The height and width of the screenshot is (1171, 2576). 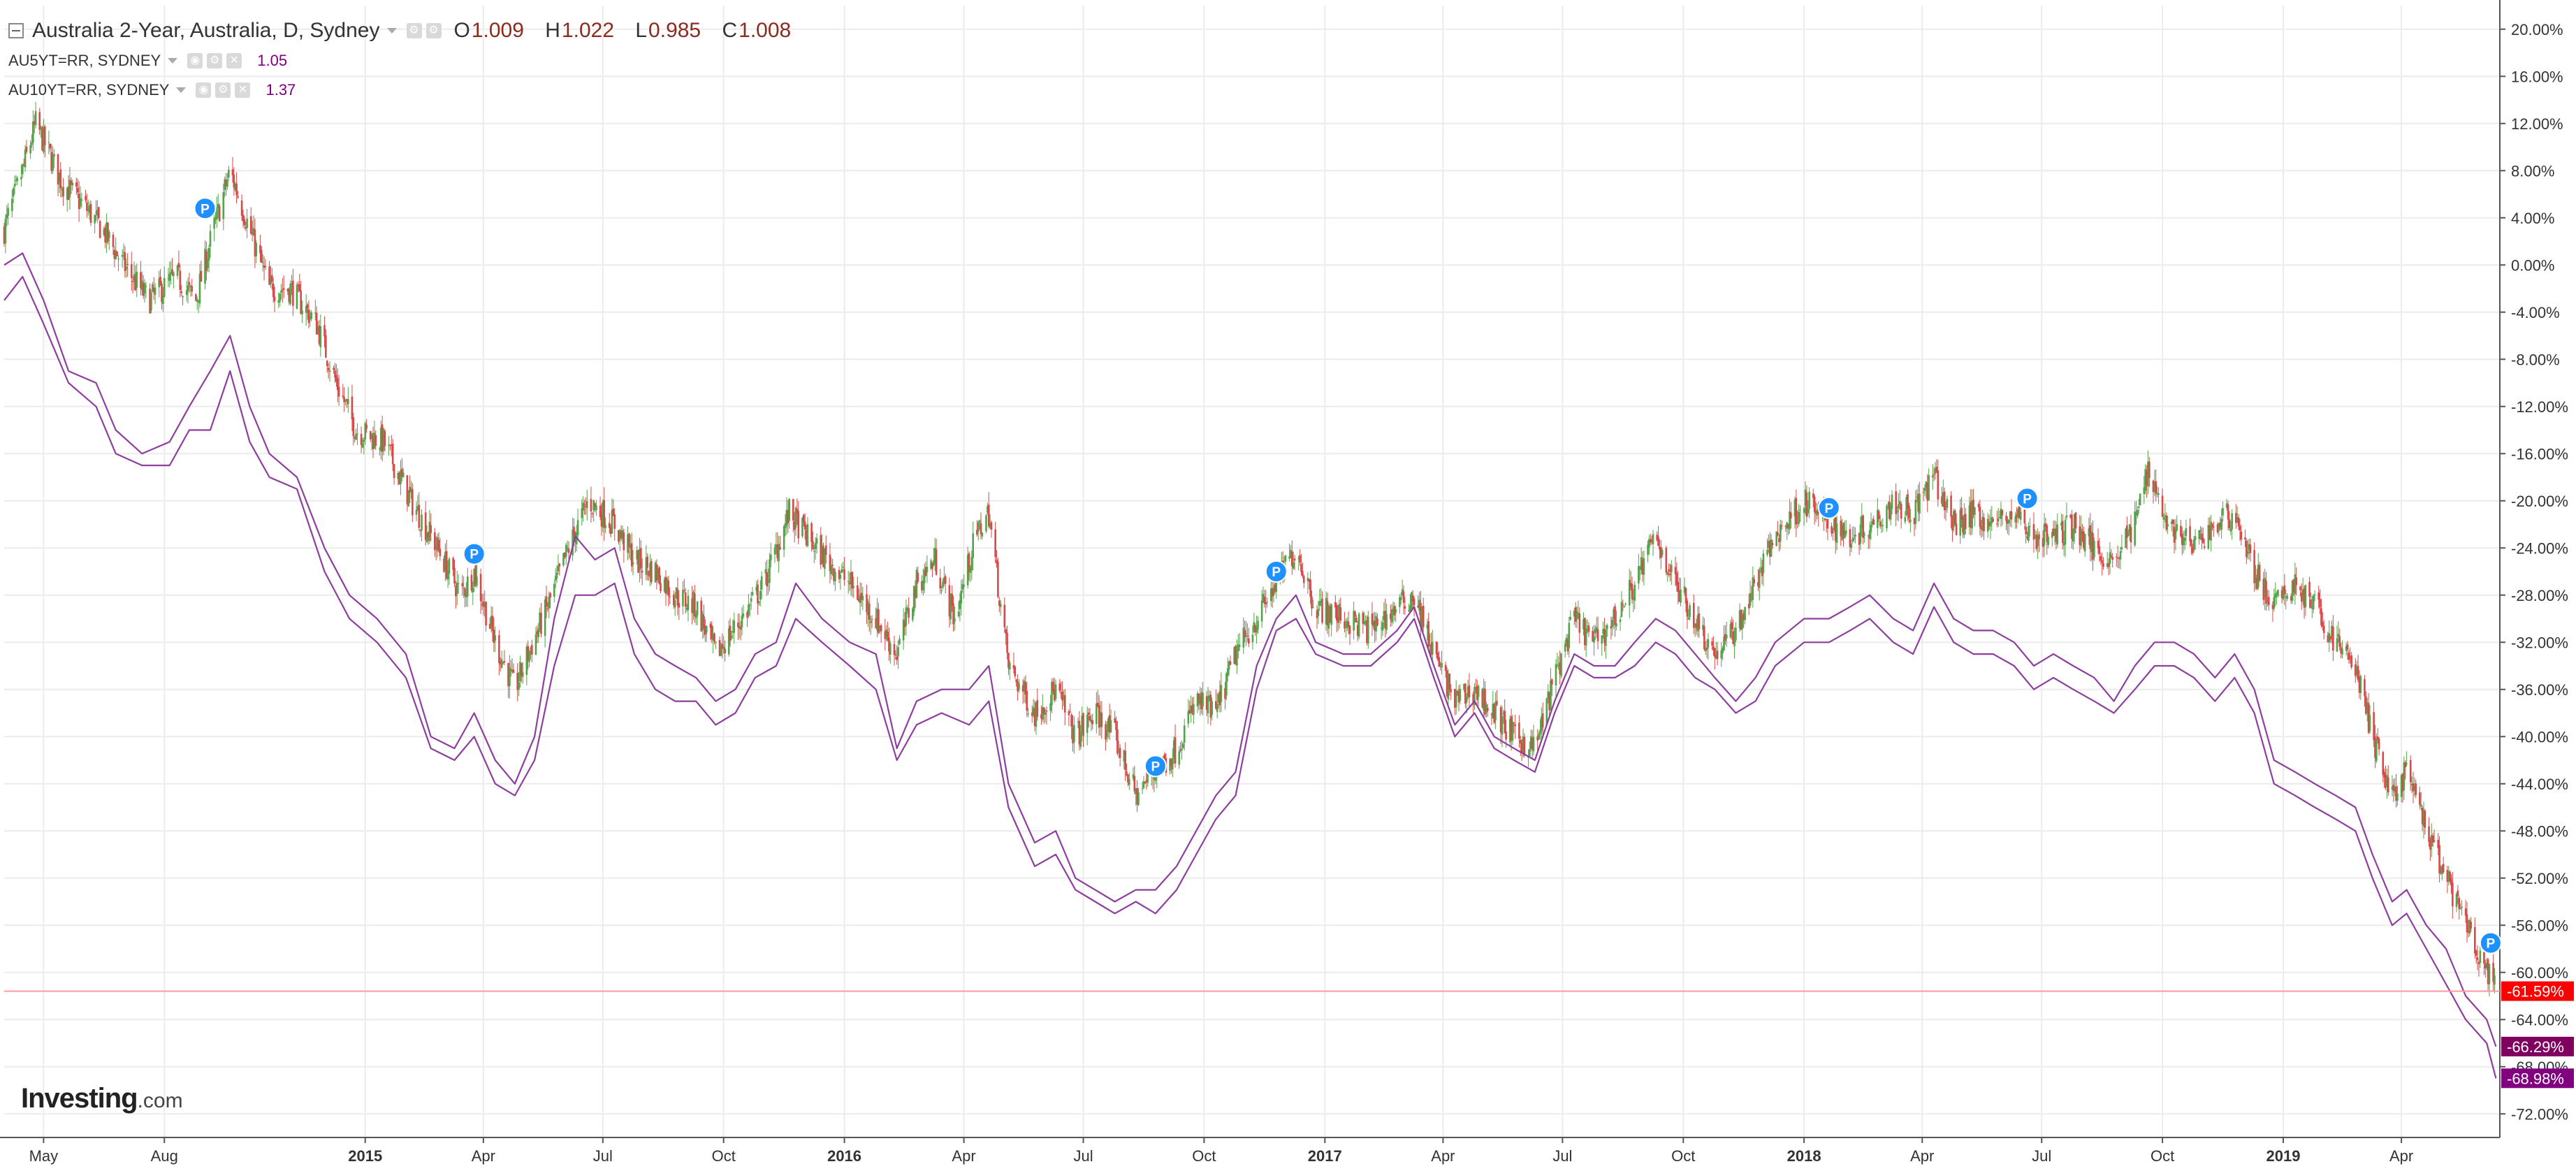 I want to click on collapse-legend-button, so click(x=16, y=30).